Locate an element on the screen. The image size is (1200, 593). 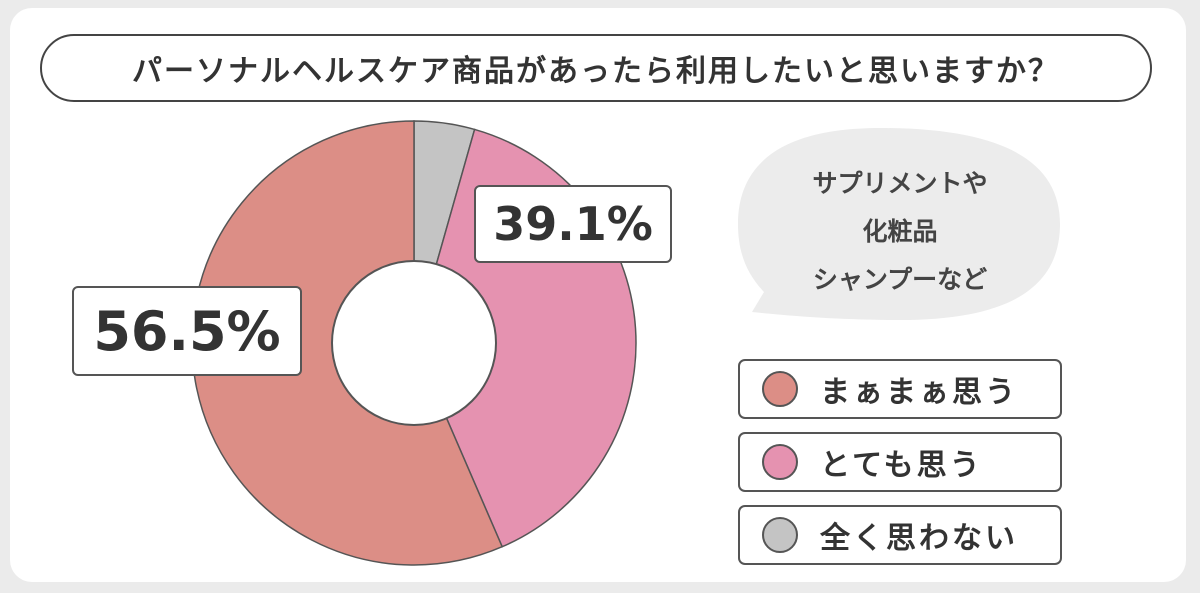
legend-label-maamaa: まぁまぁ思う is located at coordinates (919, 392).